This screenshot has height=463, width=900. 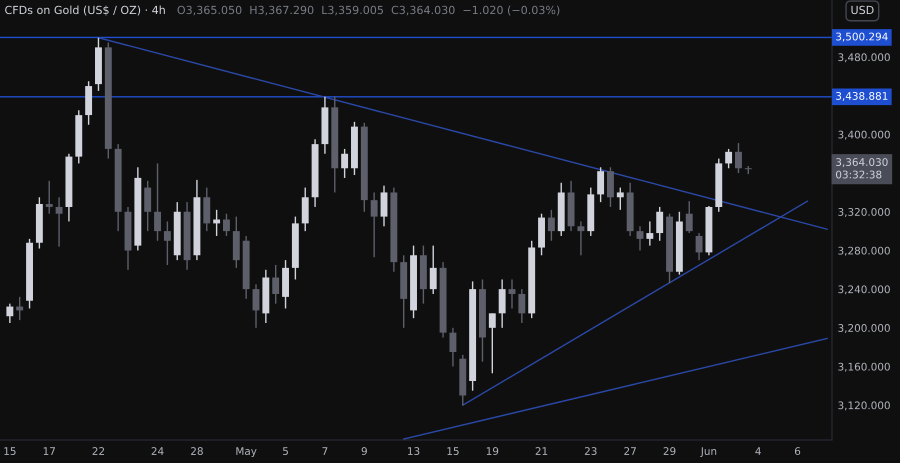 I want to click on x-tick-label: 4, so click(x=758, y=451).